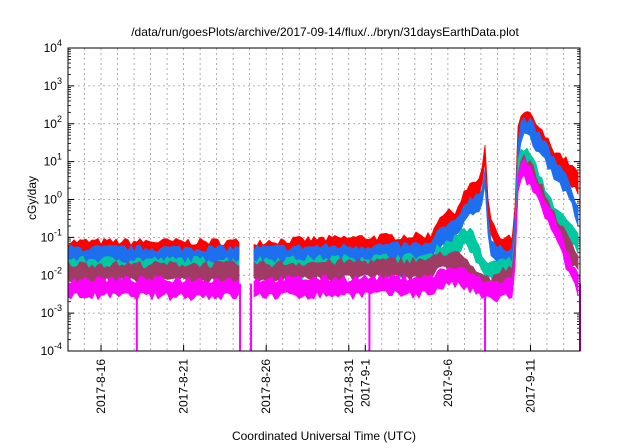 Image resolution: width=640 pixels, height=448 pixels. What do you see at coordinates (59, 81) in the screenshot?
I see `y-tick-exponent: 3` at bounding box center [59, 81].